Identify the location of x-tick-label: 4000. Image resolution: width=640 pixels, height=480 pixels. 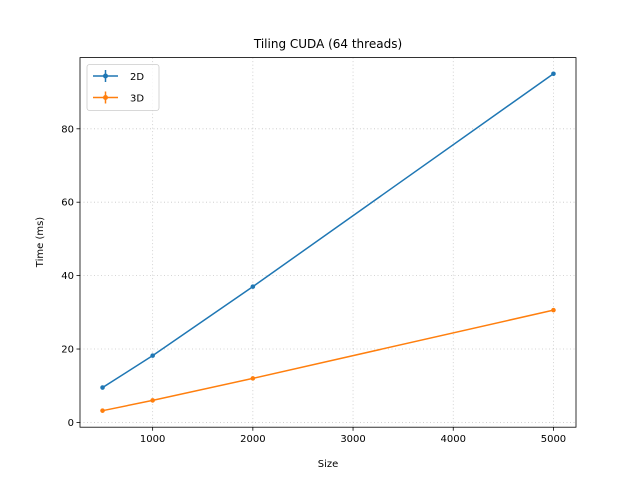
(453, 439).